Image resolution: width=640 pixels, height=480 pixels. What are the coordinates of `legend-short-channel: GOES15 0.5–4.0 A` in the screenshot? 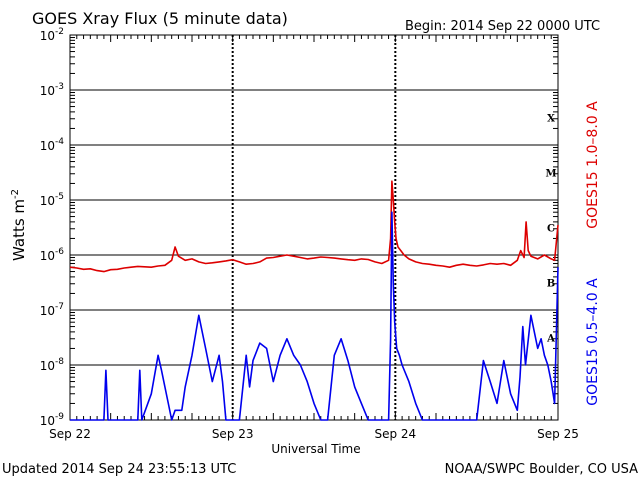 It's located at (593, 342).